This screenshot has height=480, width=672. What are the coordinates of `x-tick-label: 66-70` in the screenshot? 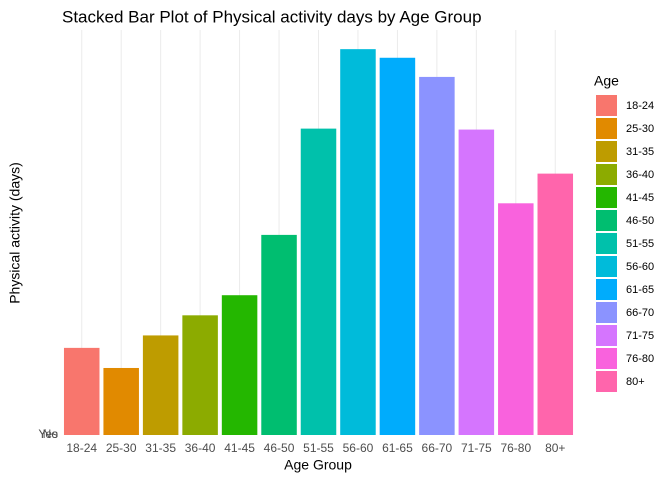 It's located at (437, 448).